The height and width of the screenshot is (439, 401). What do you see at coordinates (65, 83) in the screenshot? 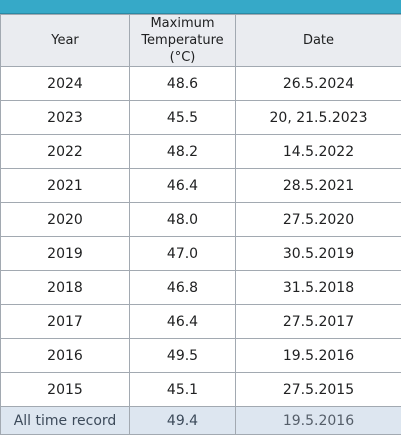
I see `year-cell: 2024` at bounding box center [65, 83].